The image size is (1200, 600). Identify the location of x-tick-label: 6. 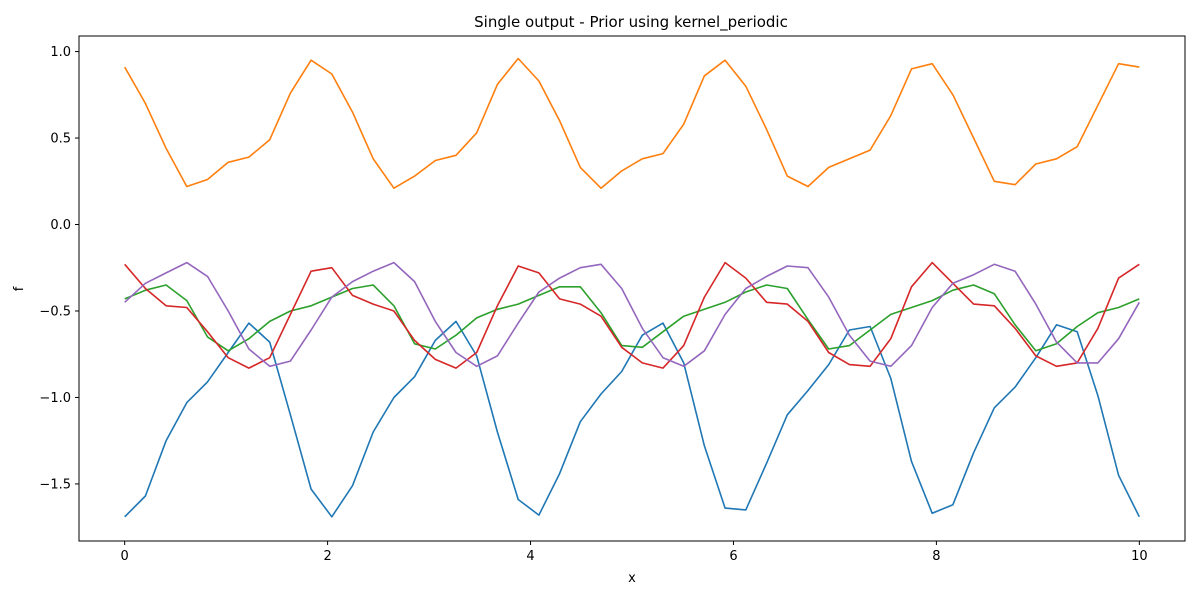
(733, 556).